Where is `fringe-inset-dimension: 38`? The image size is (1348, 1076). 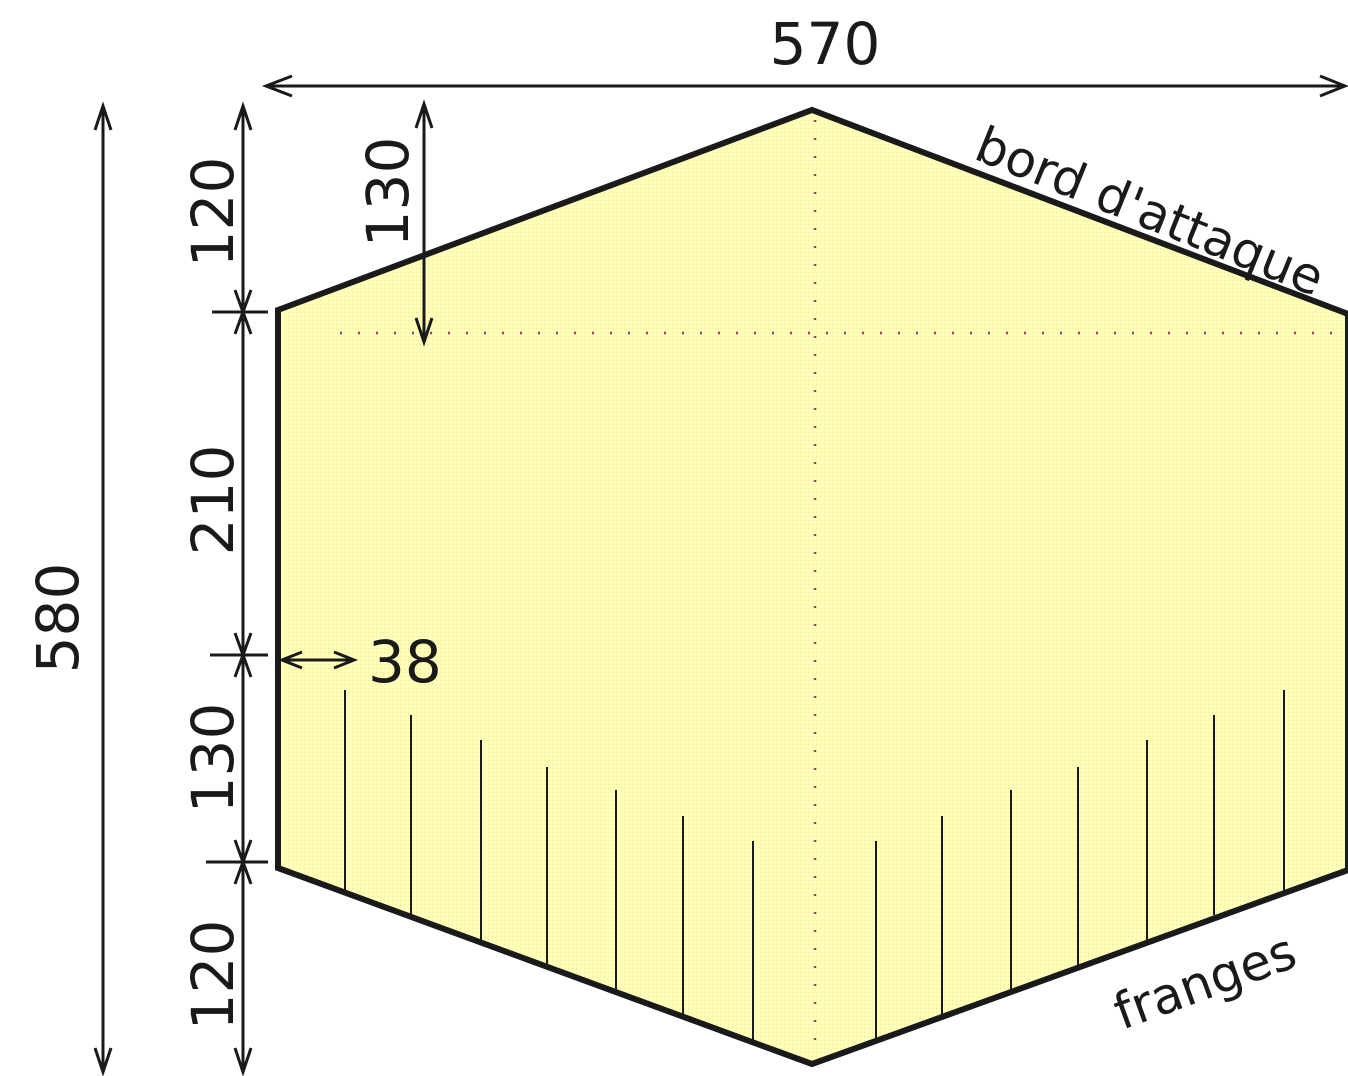 fringe-inset-dimension: 38 is located at coordinates (359, 662).